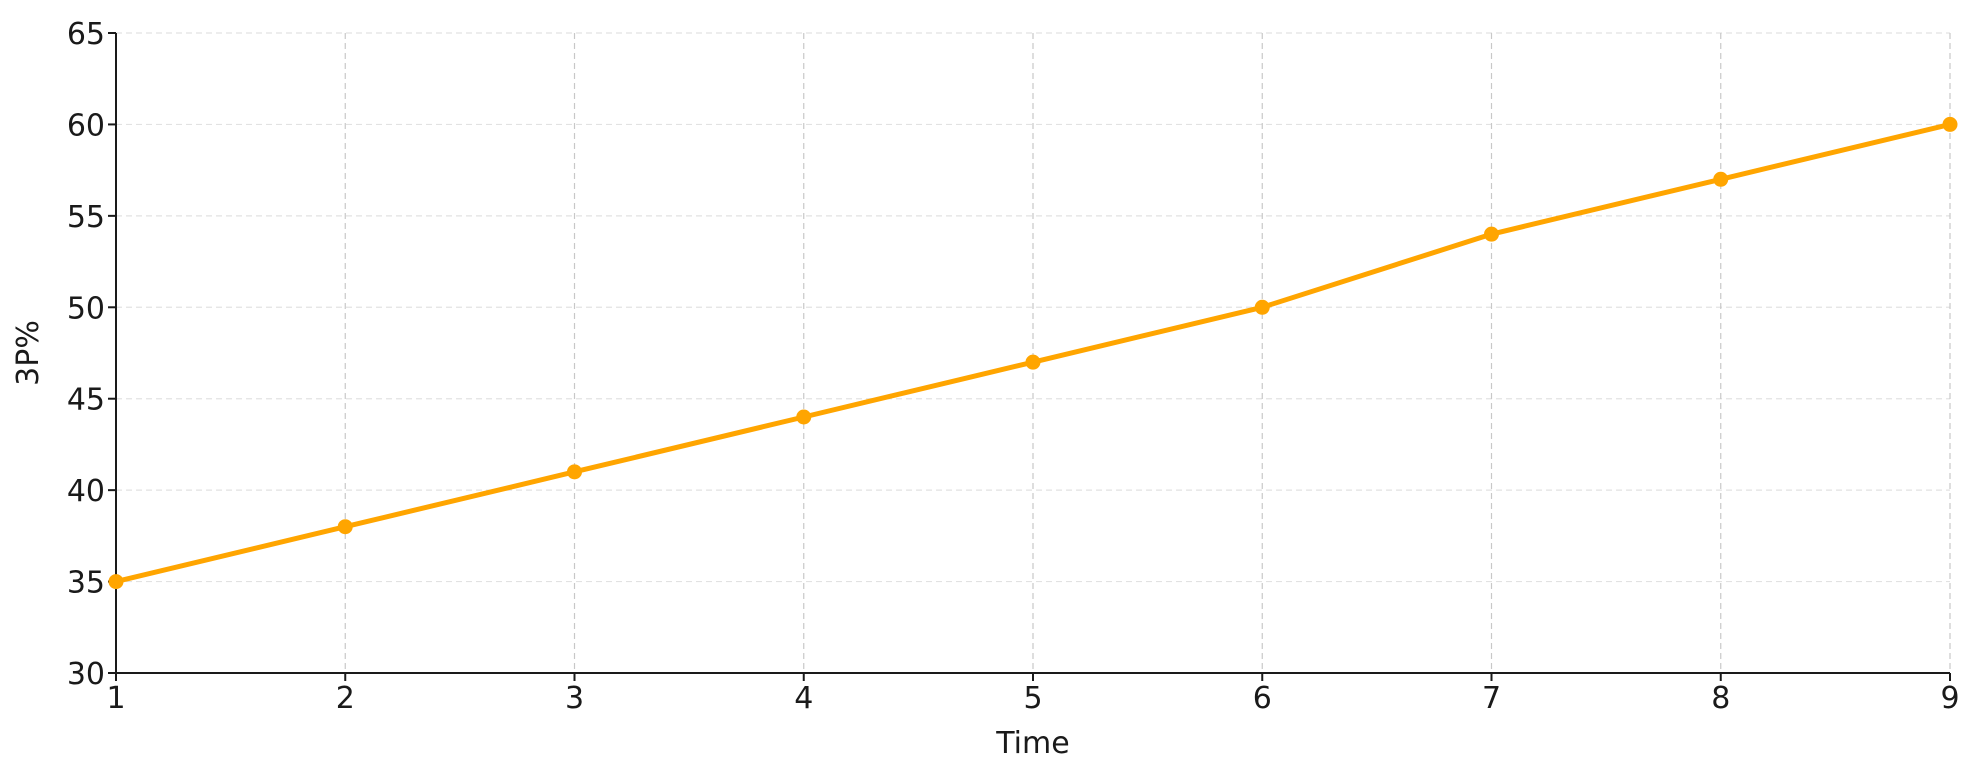 The image size is (1979, 784). I want to click on x-tick-label: 3, so click(574, 698).